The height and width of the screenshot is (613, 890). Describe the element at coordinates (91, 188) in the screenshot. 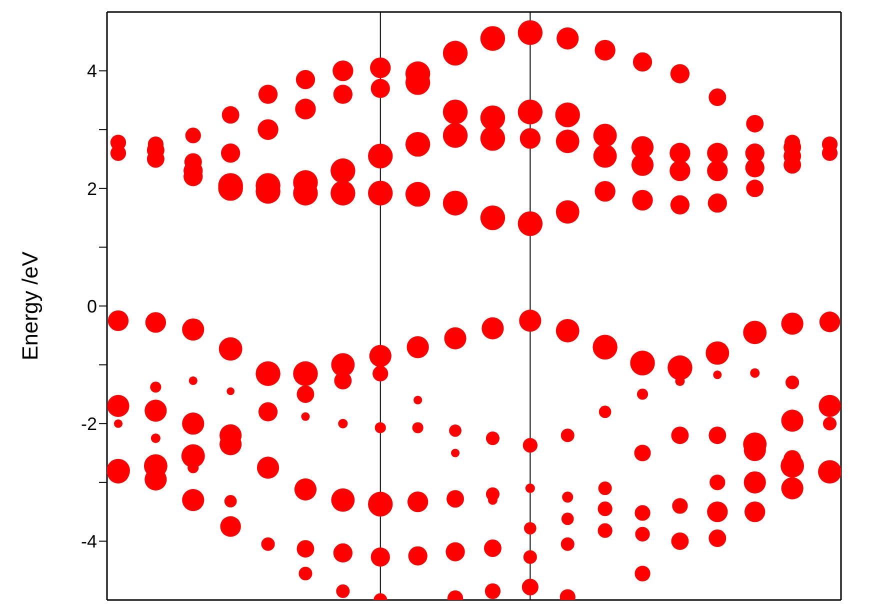

I see `y-tick-label: 2` at that location.